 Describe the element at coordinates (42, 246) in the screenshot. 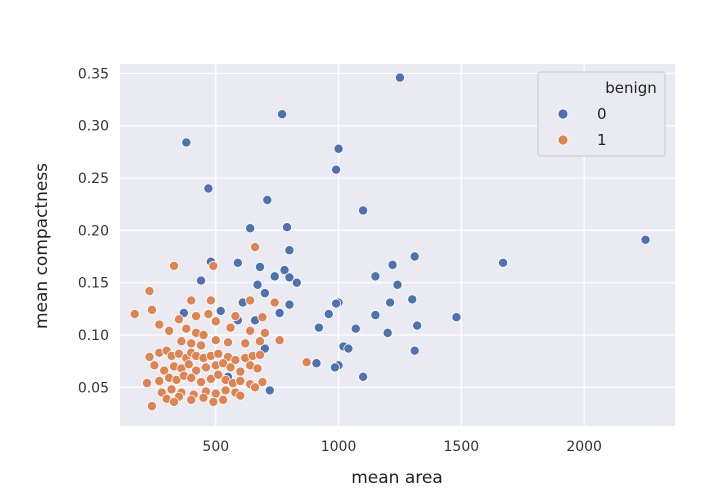

I see `y-axis-label: mean compactness` at that location.